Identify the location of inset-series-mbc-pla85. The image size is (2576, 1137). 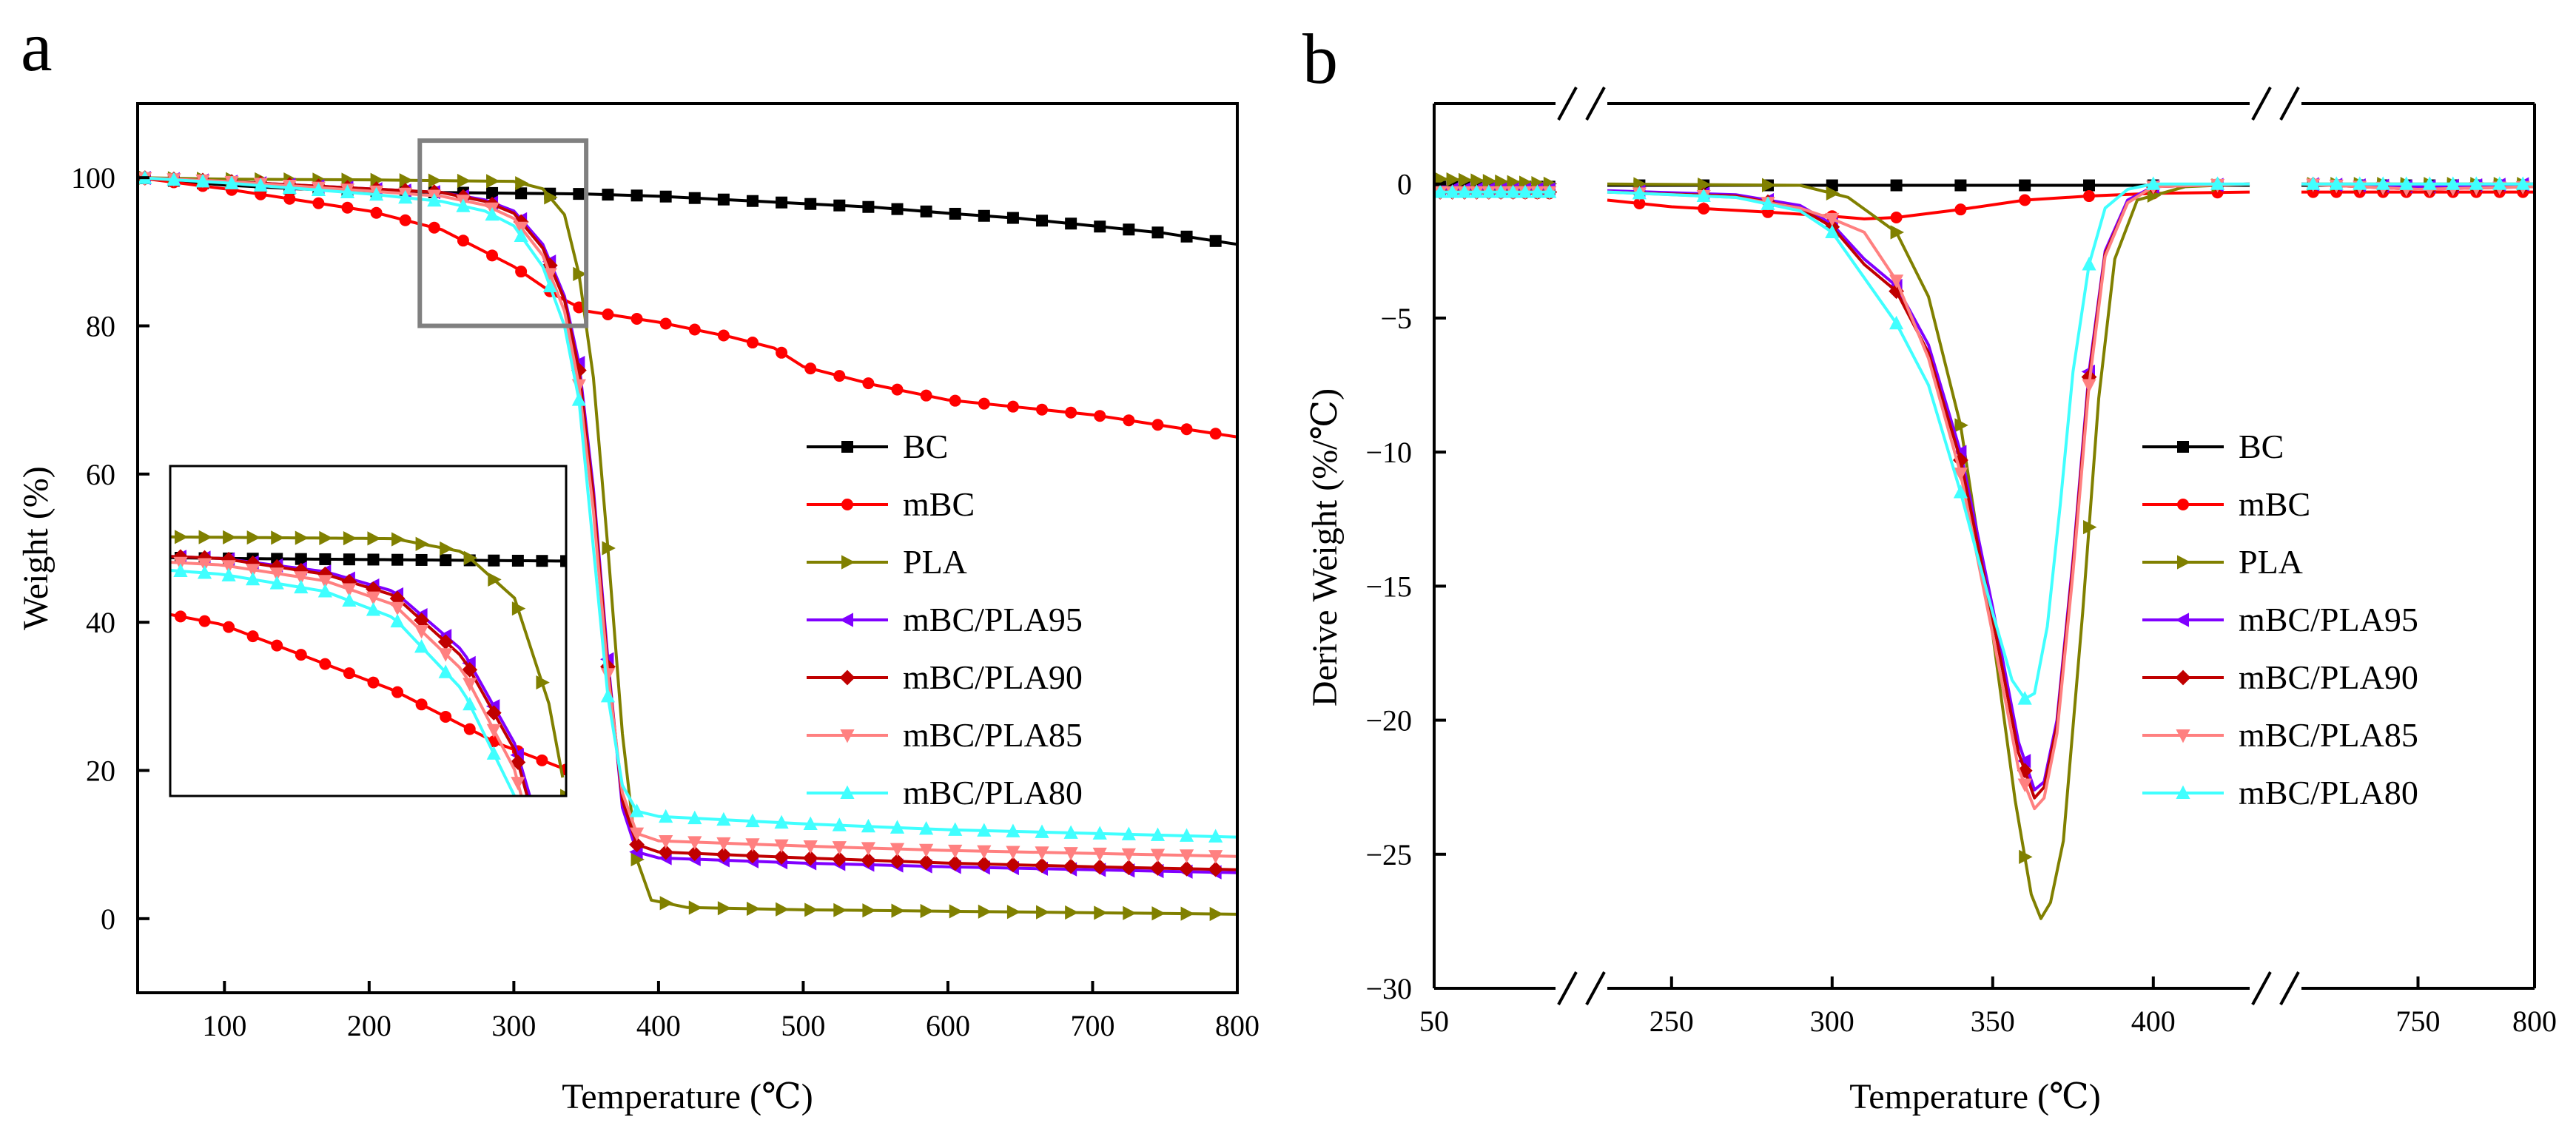
(347, 676).